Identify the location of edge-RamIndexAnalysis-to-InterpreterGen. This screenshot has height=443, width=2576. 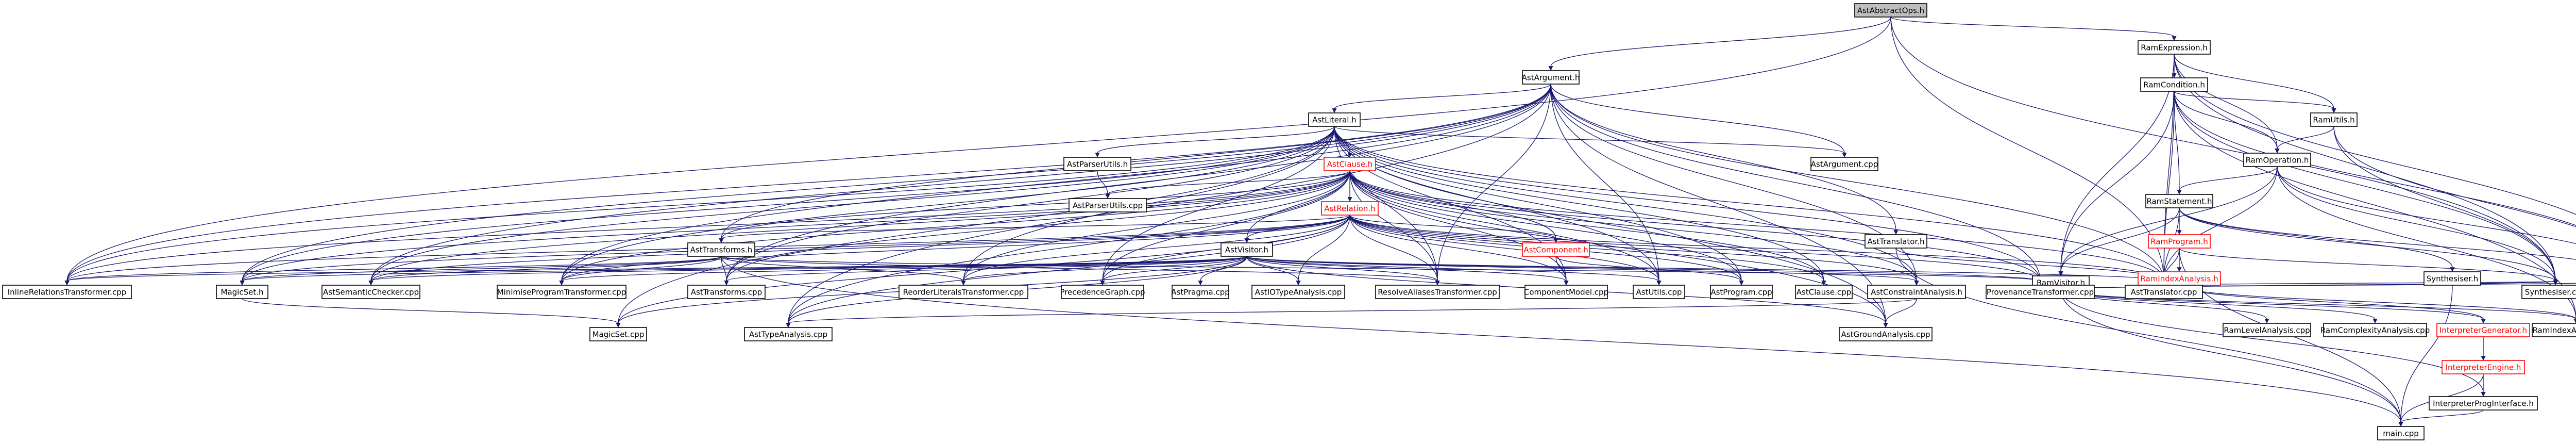
(2332, 304).